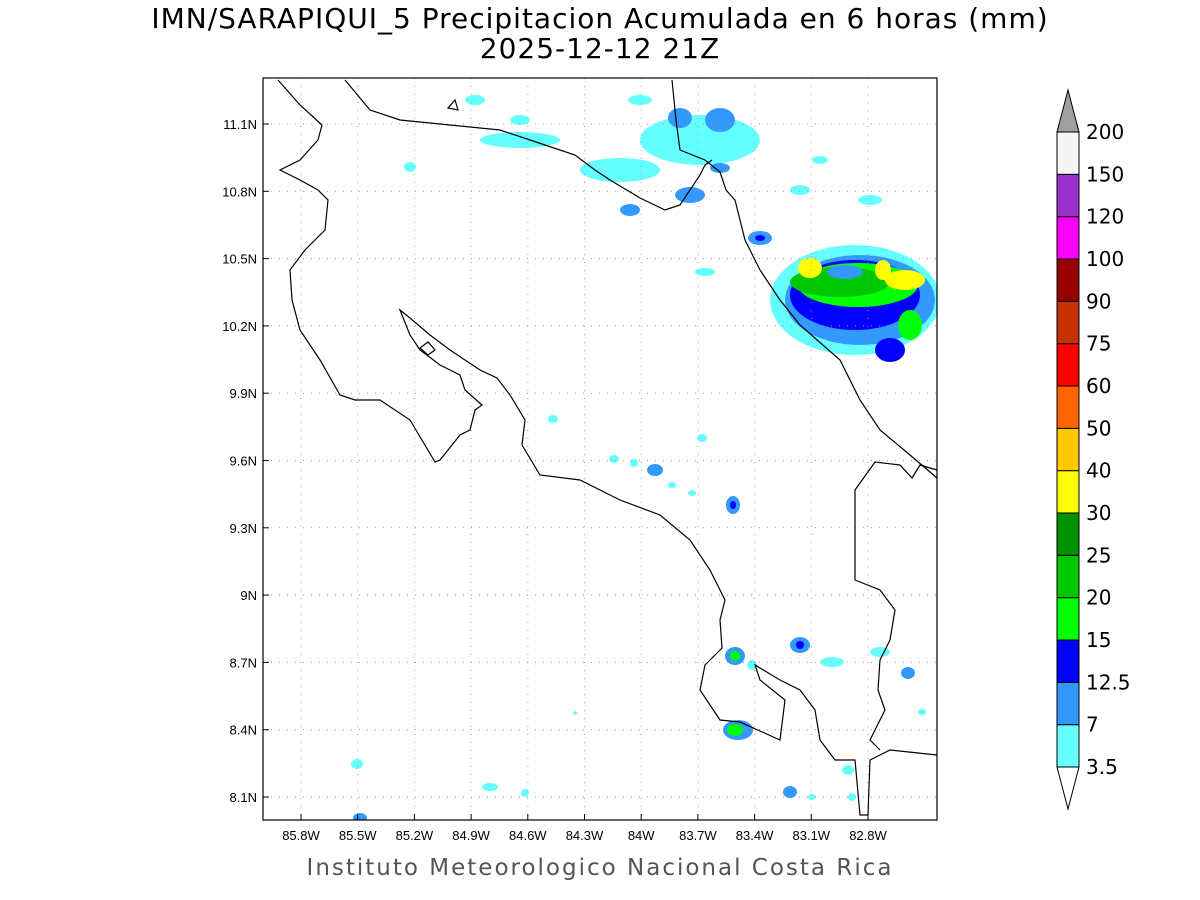 The image size is (1200, 900). I want to click on x-tick-label: 84W, so click(641, 835).